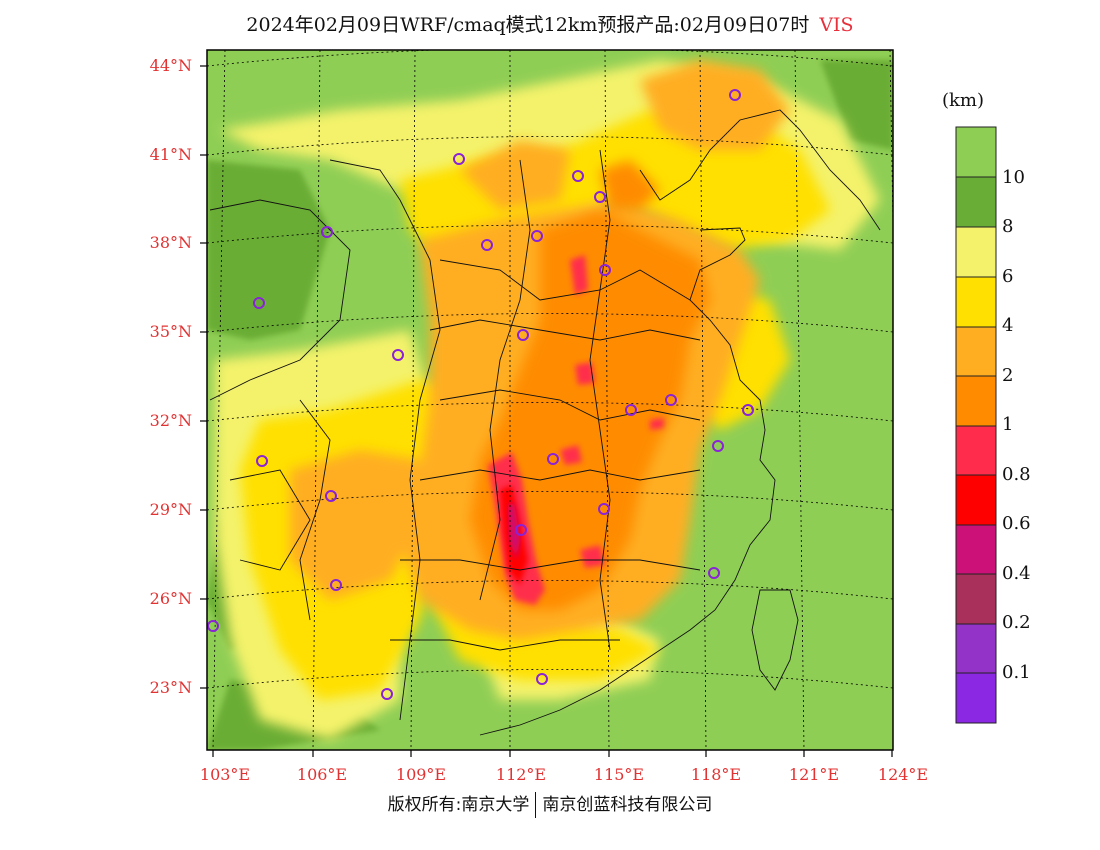 The height and width of the screenshot is (850, 1100). What do you see at coordinates (1013, 177) in the screenshot?
I see `colorbar-label: 10` at bounding box center [1013, 177].